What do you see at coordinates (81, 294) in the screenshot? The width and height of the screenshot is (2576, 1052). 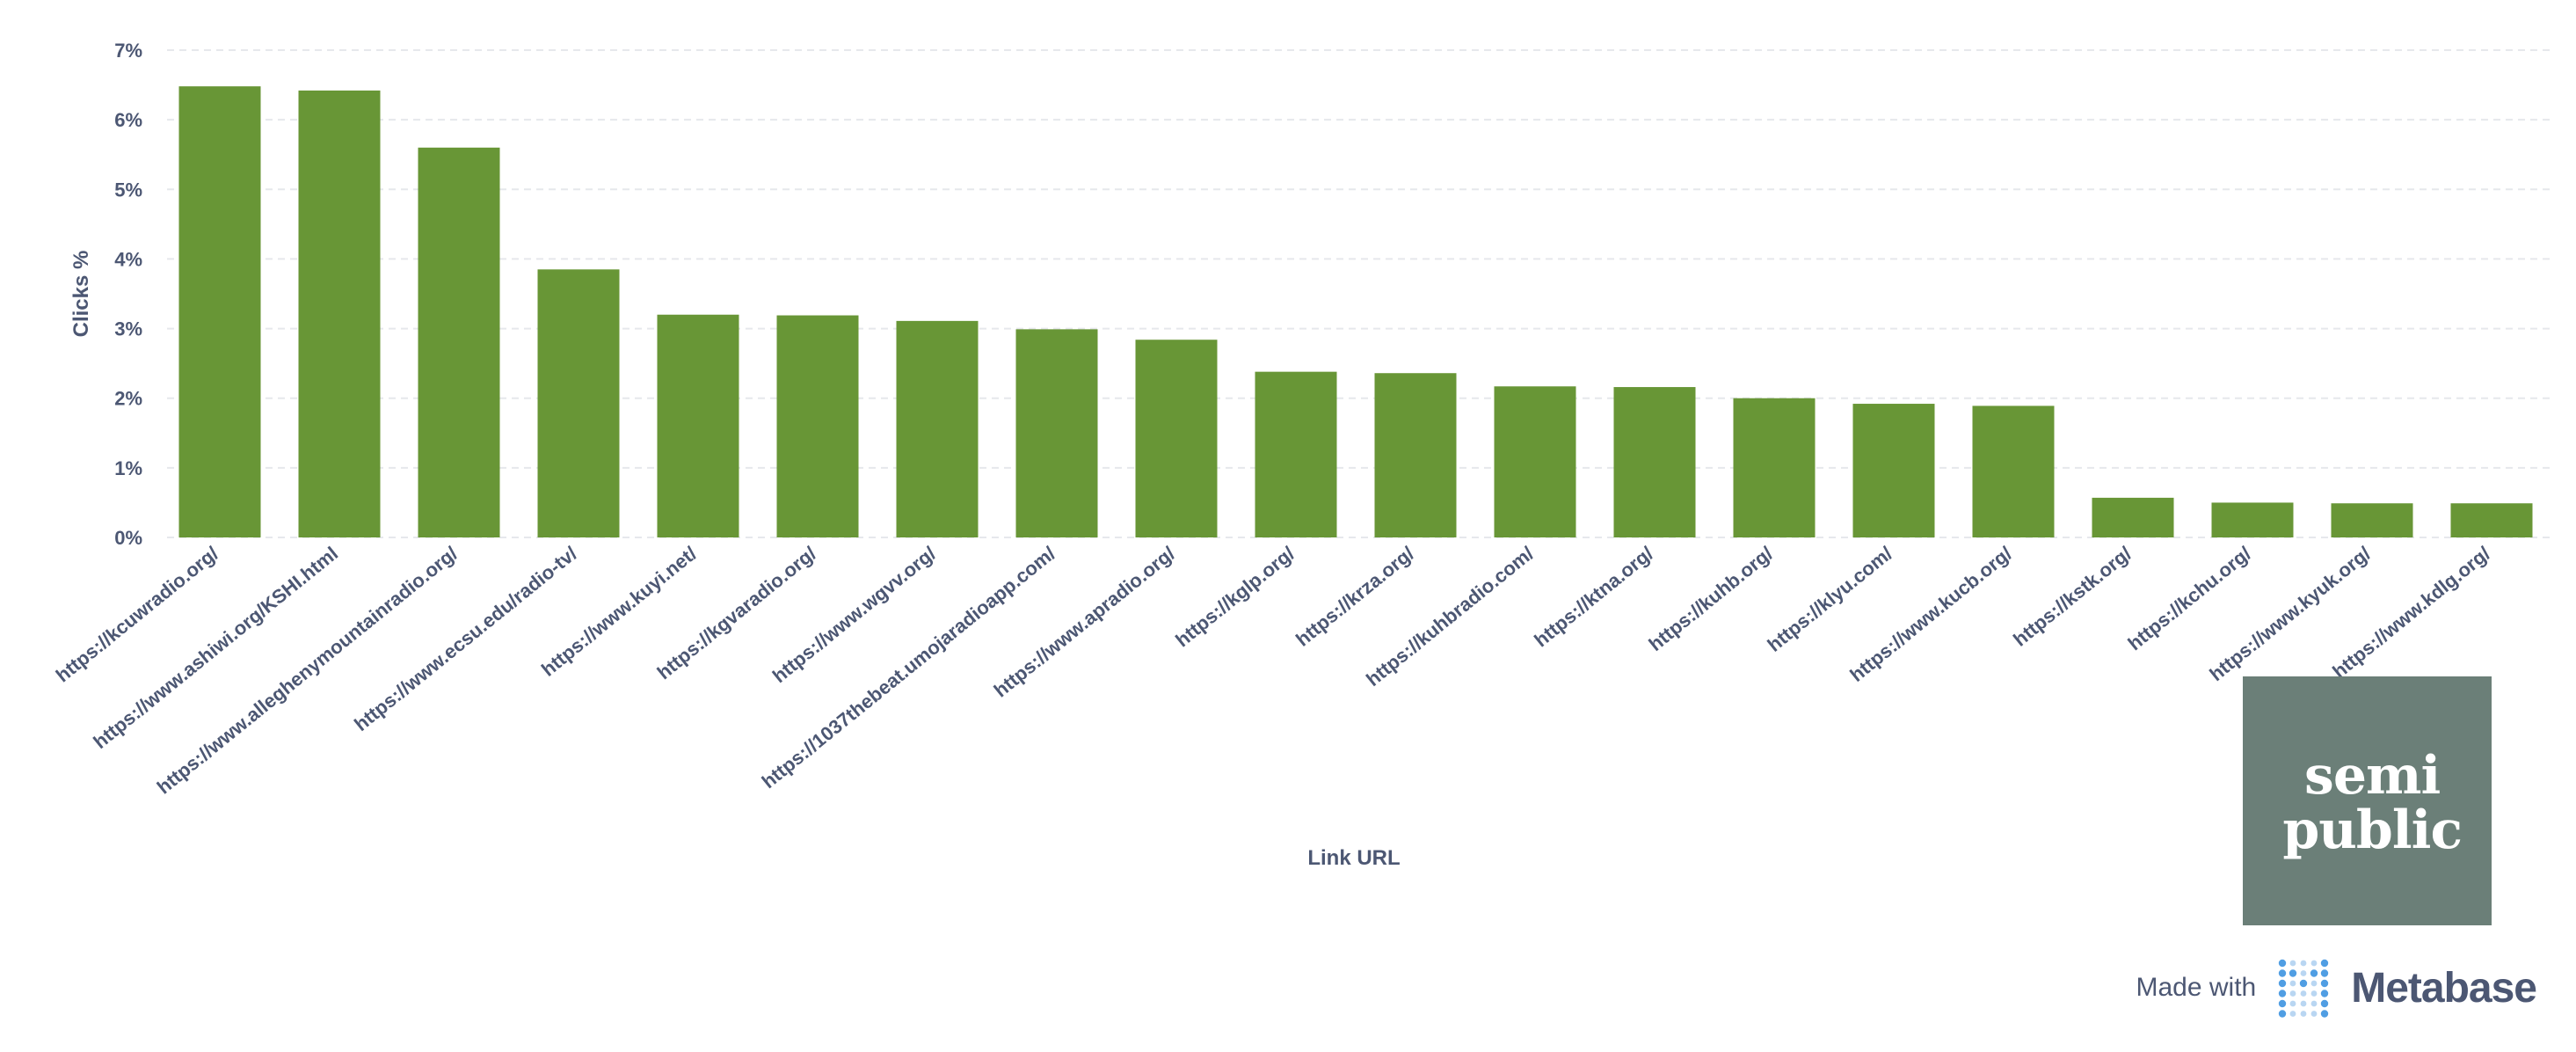 I see `y-axis-title: Clicks %` at bounding box center [81, 294].